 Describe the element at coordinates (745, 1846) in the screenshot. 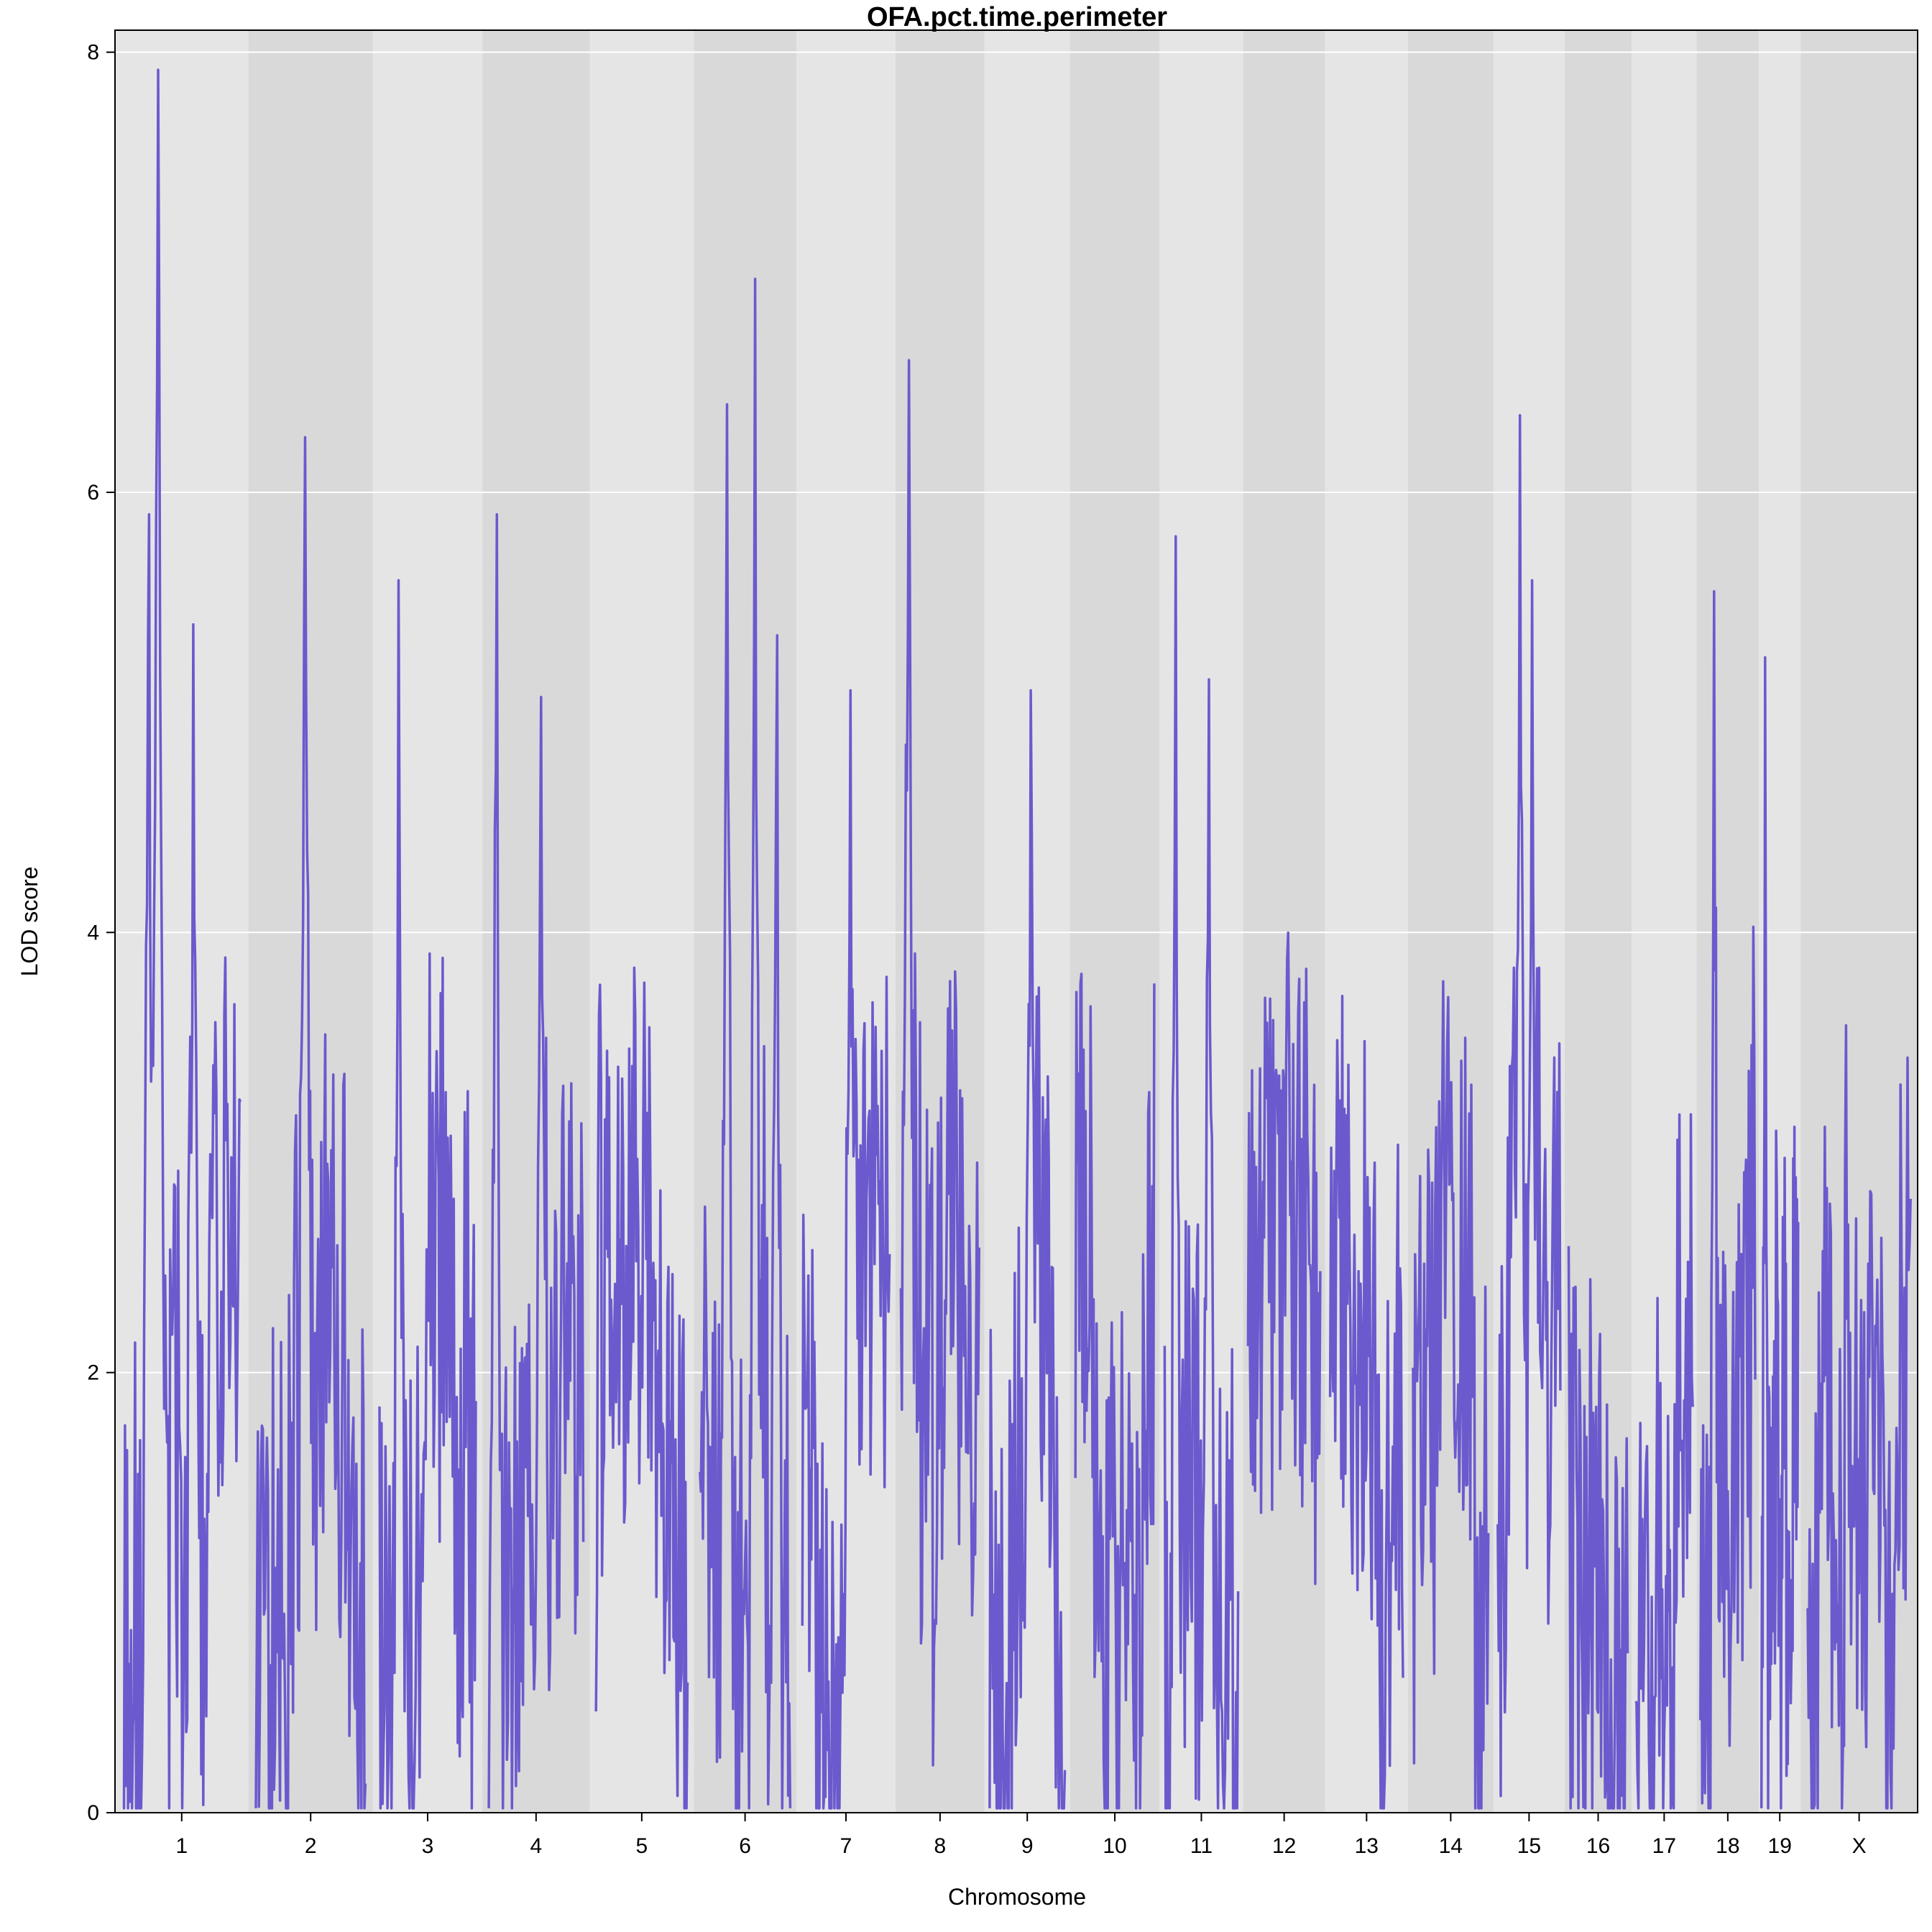

I see `x-tick-label-6: 6` at that location.